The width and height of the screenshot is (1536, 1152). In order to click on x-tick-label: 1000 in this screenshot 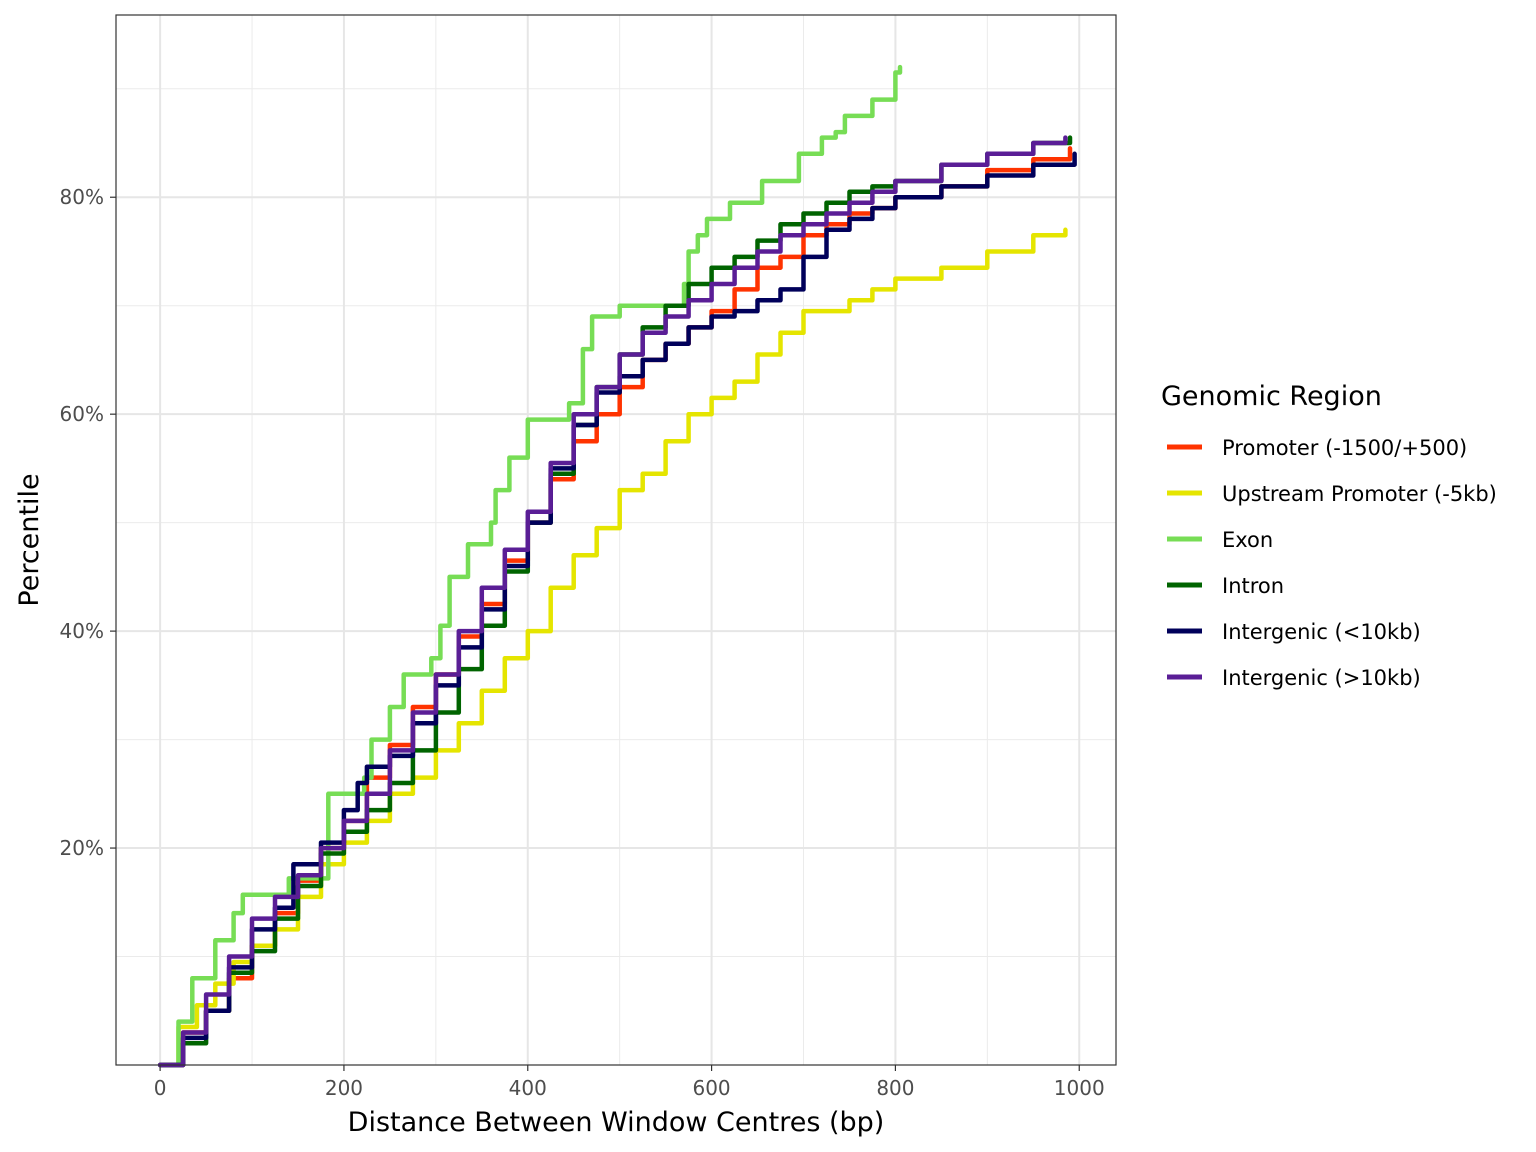, I will do `click(1079, 1088)`.